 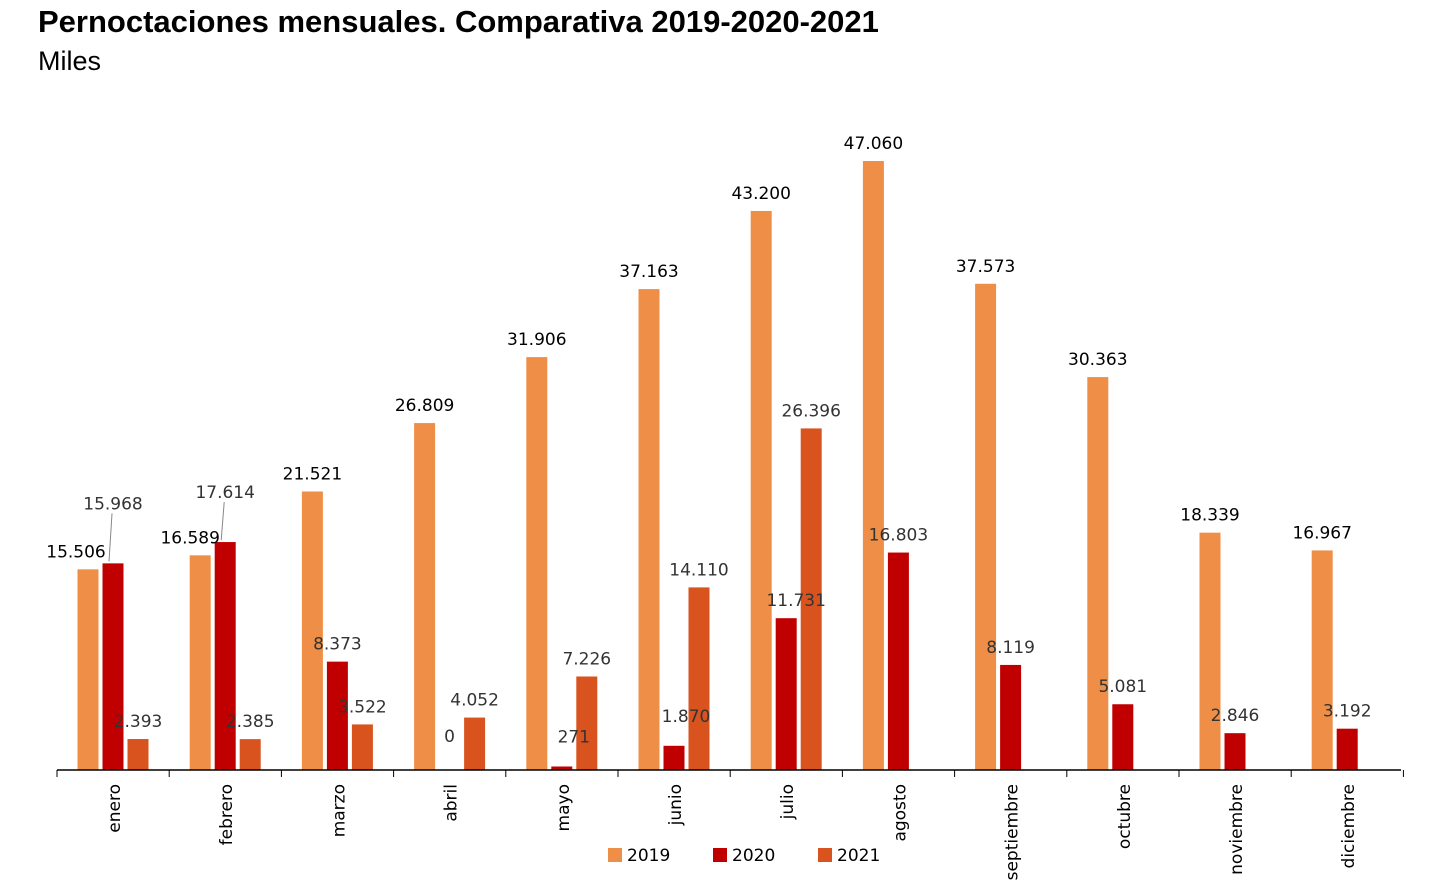 I want to click on chart-subtitle: Miles, so click(x=70, y=61).